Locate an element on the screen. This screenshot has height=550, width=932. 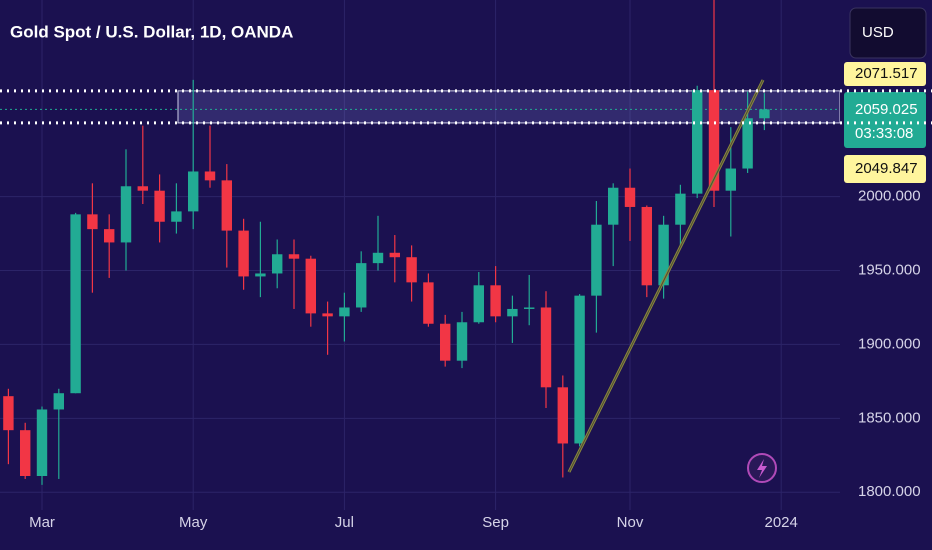
zone-bottom-label-bg is located at coordinates (885, 169).